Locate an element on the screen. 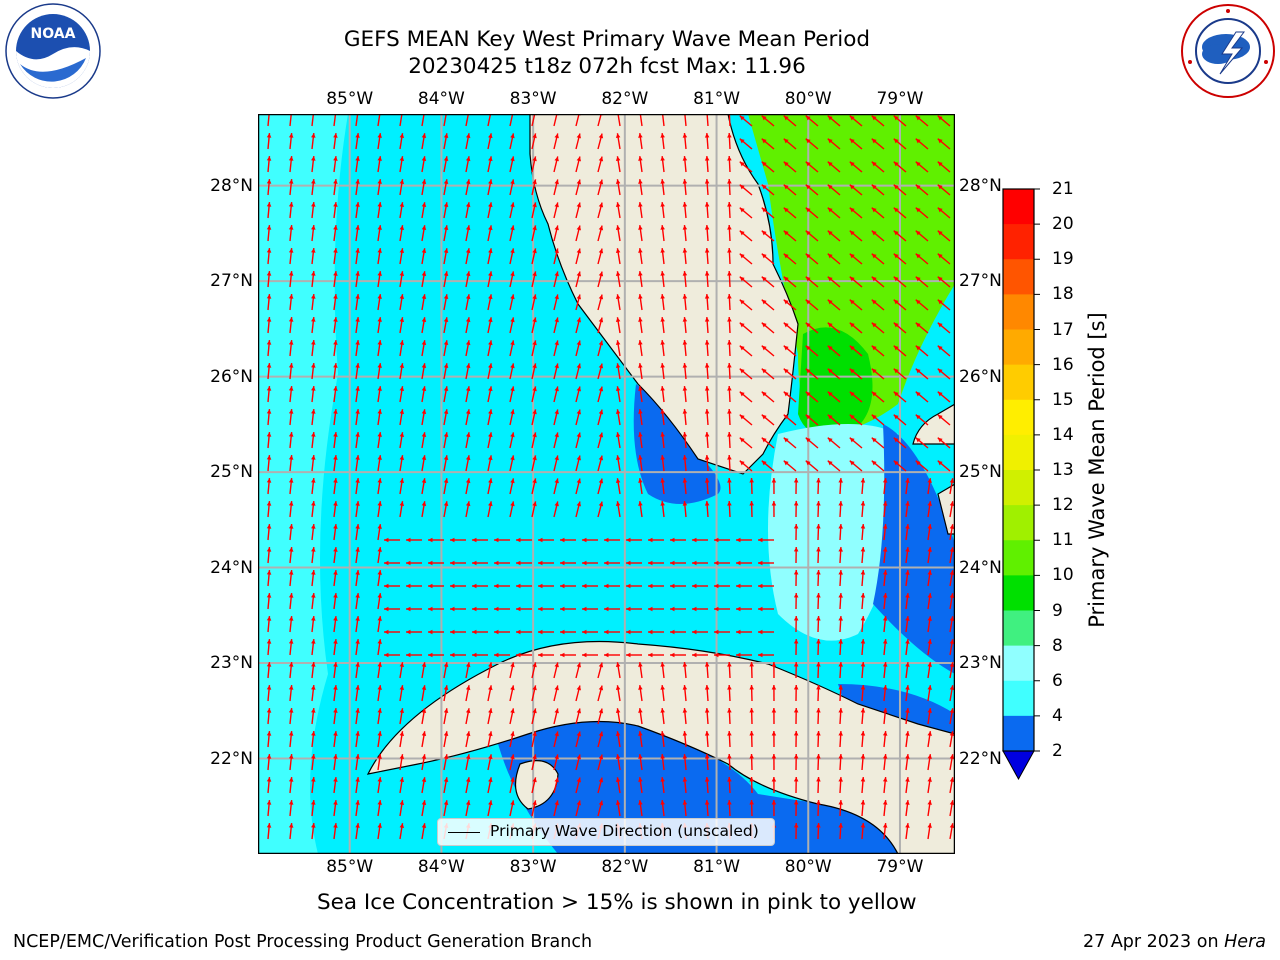  lat-tick-label-left: 25°N is located at coordinates (231, 472).